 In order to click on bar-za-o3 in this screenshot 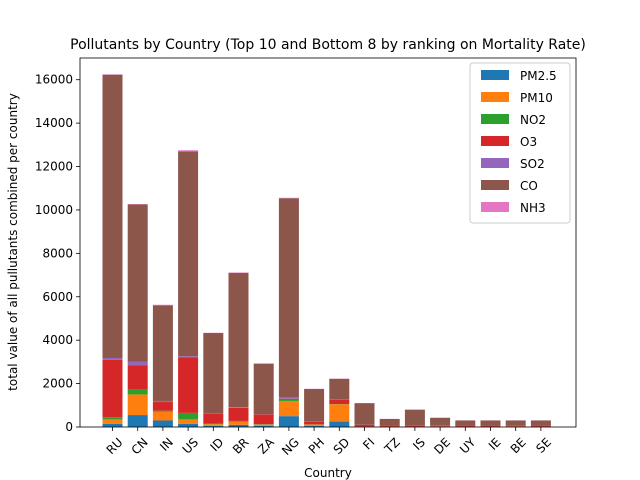, I will do `click(263, 419)`.